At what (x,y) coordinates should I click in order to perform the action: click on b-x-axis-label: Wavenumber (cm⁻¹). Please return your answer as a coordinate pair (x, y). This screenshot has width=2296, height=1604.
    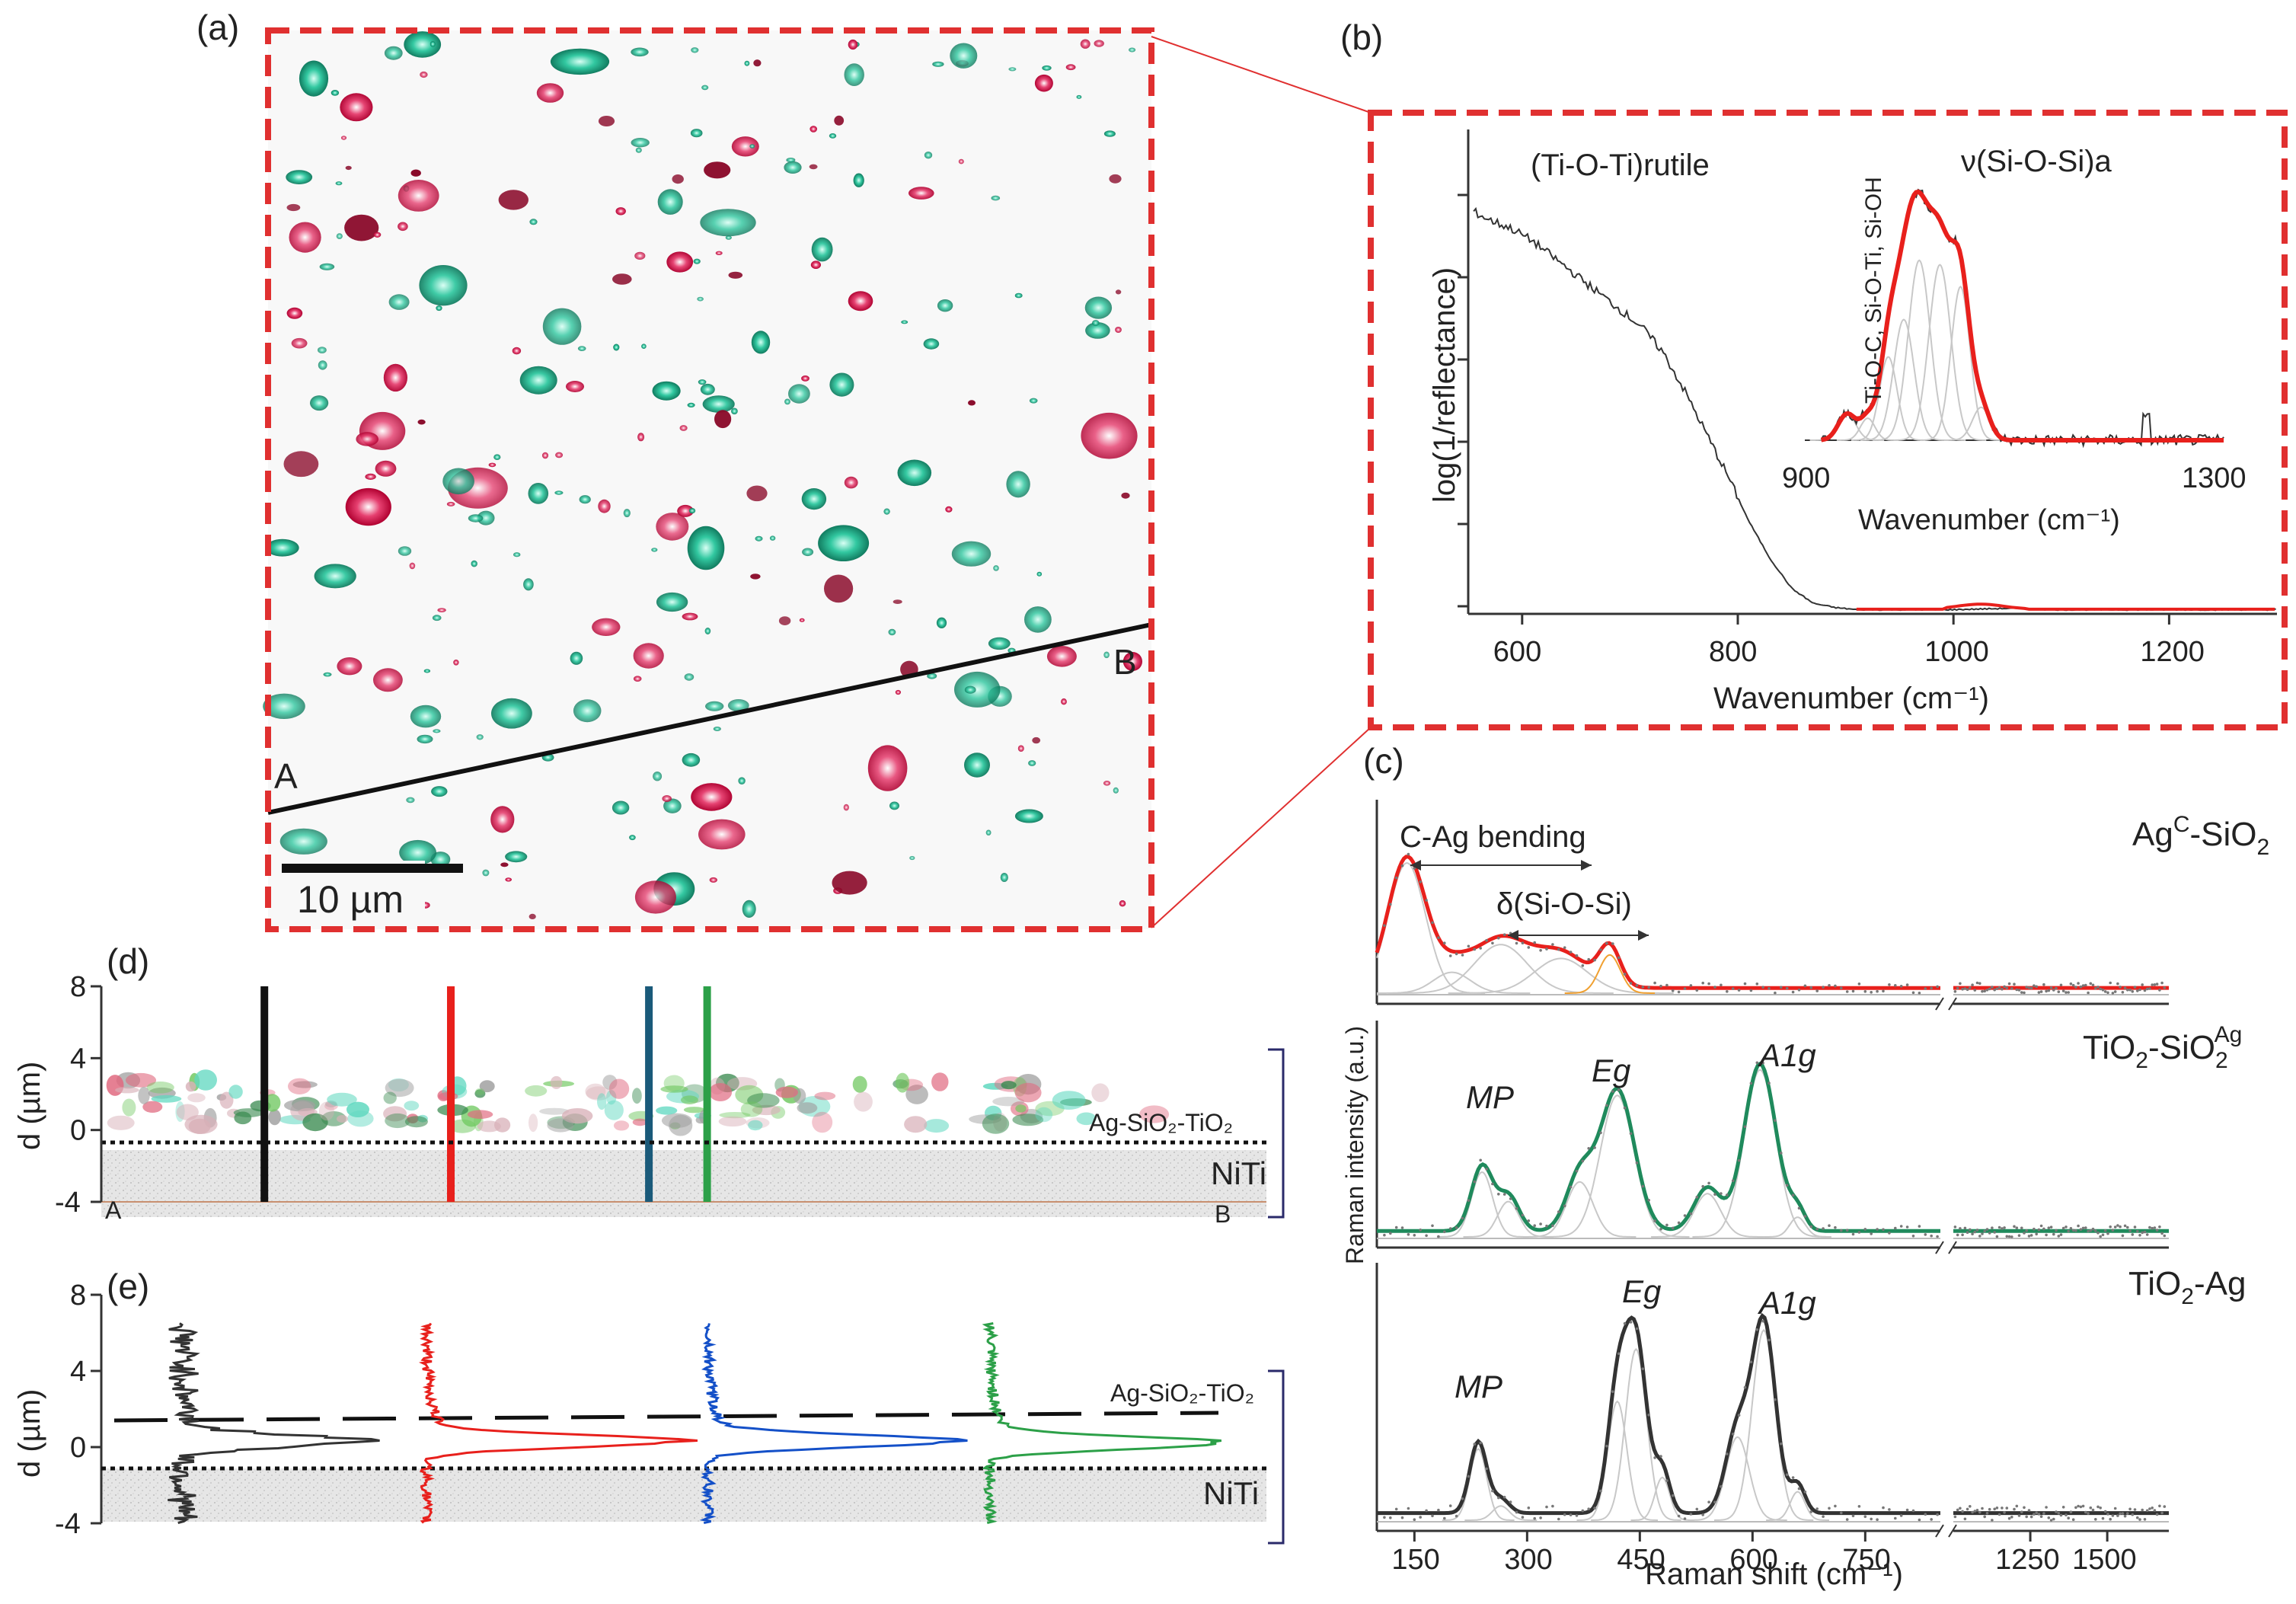
    Looking at the image, I should click on (1851, 698).